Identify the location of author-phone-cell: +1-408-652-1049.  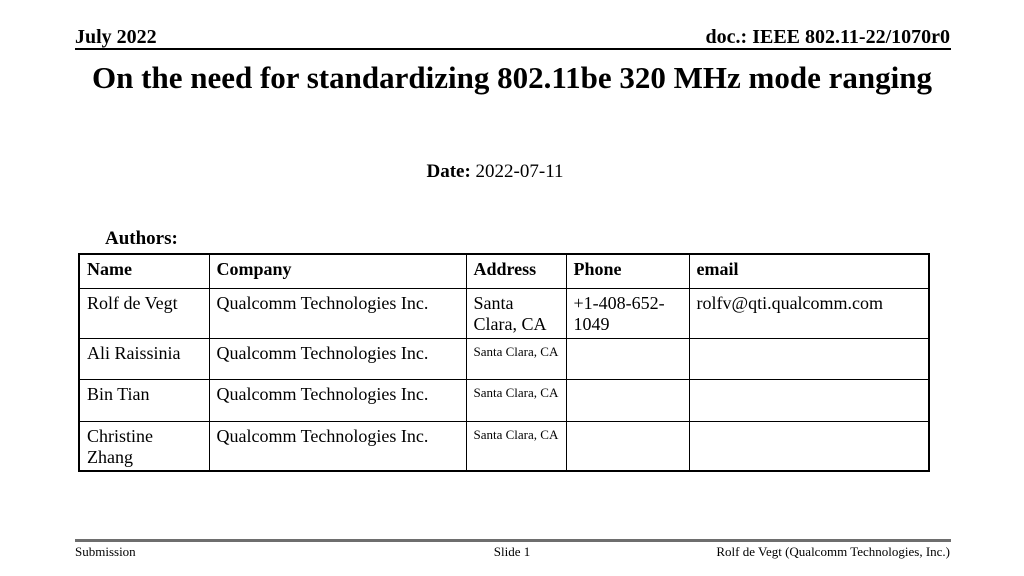
(627, 313).